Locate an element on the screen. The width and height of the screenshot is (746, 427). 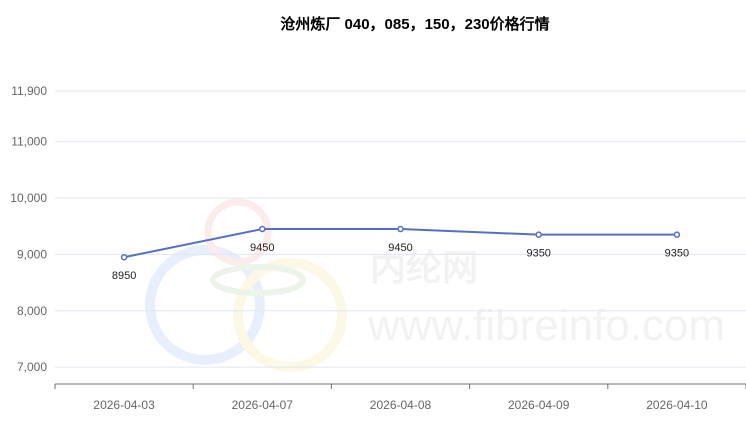
x-tick-label: 2026-04-03 is located at coordinates (124, 405).